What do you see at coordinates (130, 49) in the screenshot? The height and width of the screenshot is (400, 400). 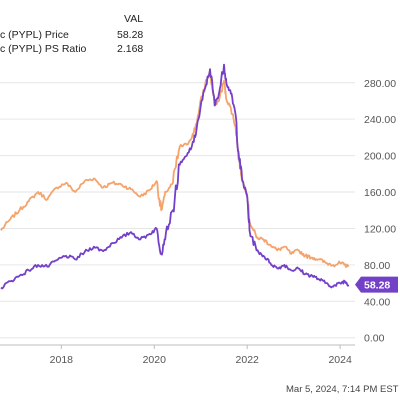 I see `legend-entry-ps-value: 2.168` at bounding box center [130, 49].